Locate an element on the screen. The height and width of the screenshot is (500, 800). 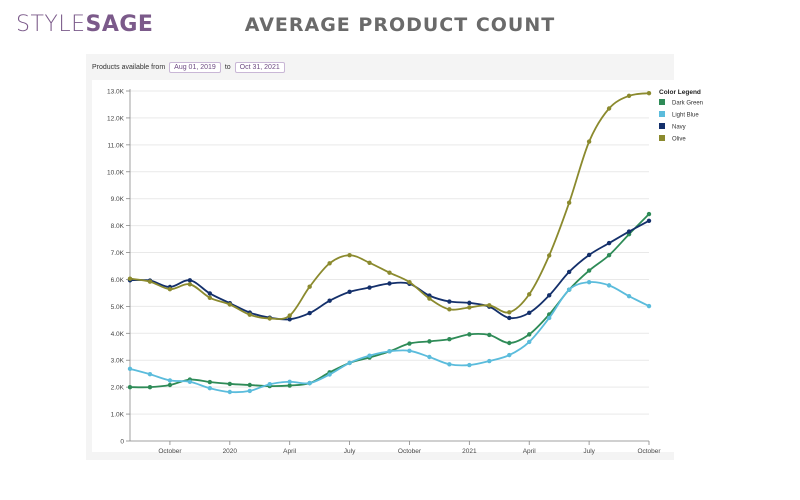
legend-swatch-olive is located at coordinates (662, 138).